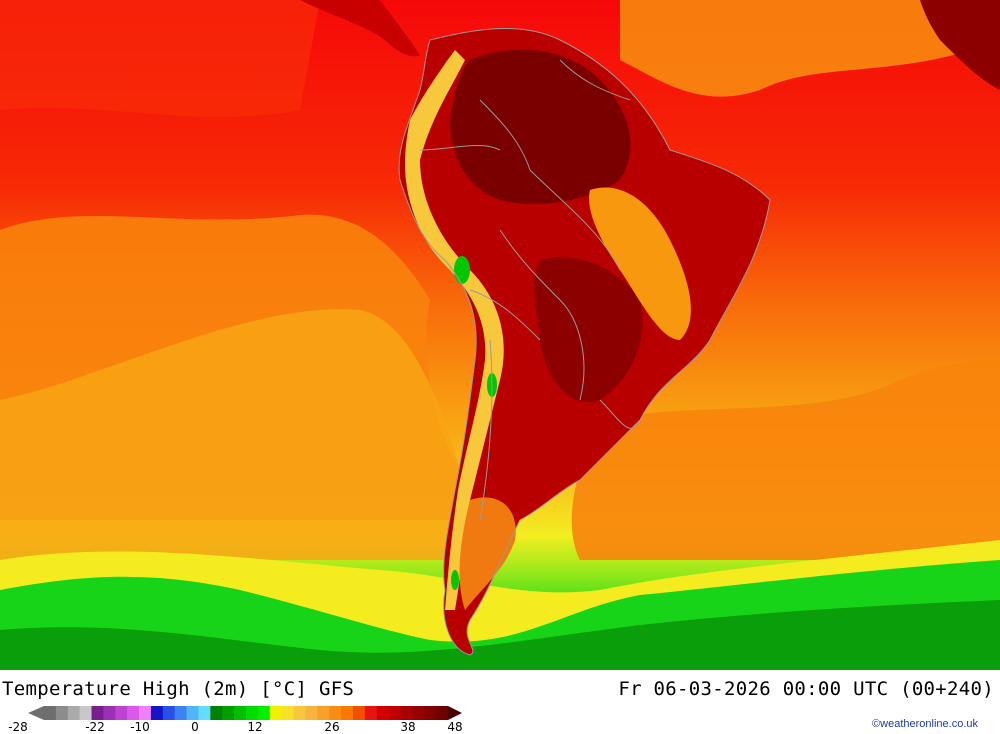 This screenshot has height=734, width=1000. Describe the element at coordinates (36, 713) in the screenshot. I see `legend-min-arrow` at that location.